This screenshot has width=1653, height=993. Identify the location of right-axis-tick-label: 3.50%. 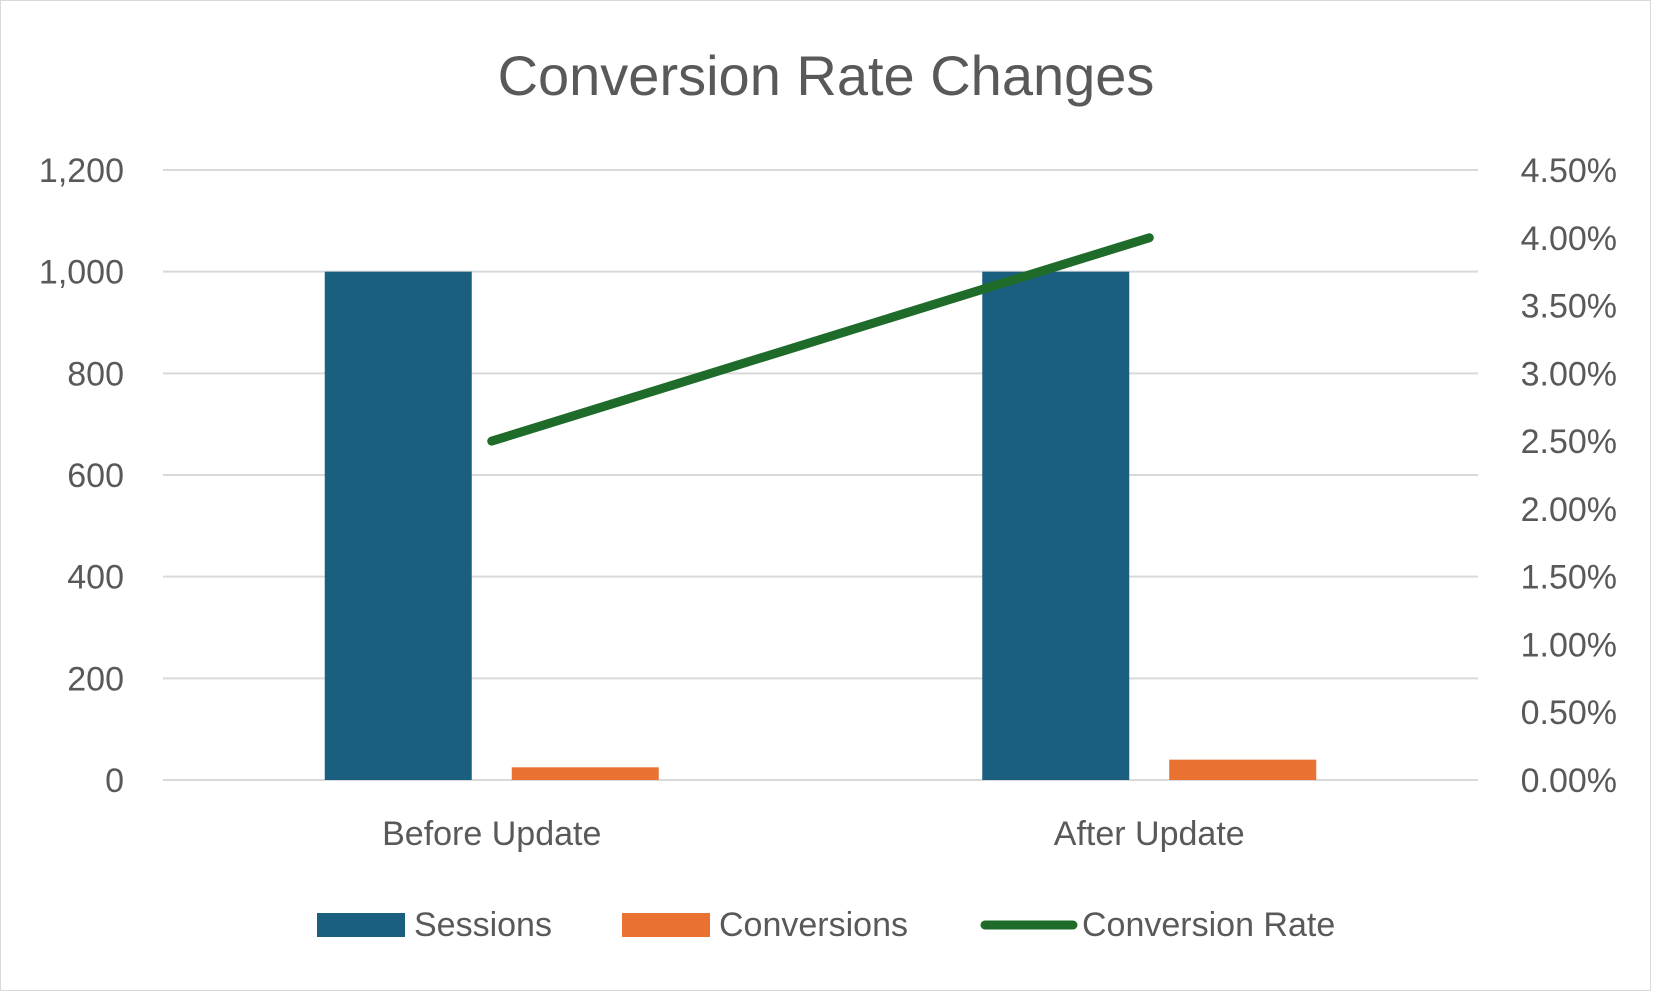
(1569, 307).